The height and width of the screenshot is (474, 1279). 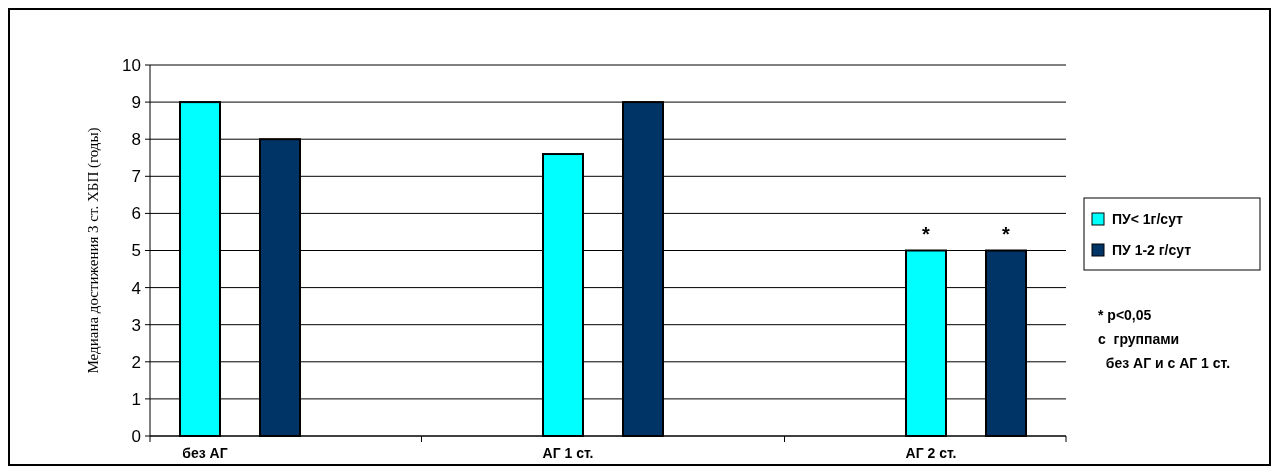 What do you see at coordinates (131, 65) in the screenshot?
I see `y-tick-label: 10` at bounding box center [131, 65].